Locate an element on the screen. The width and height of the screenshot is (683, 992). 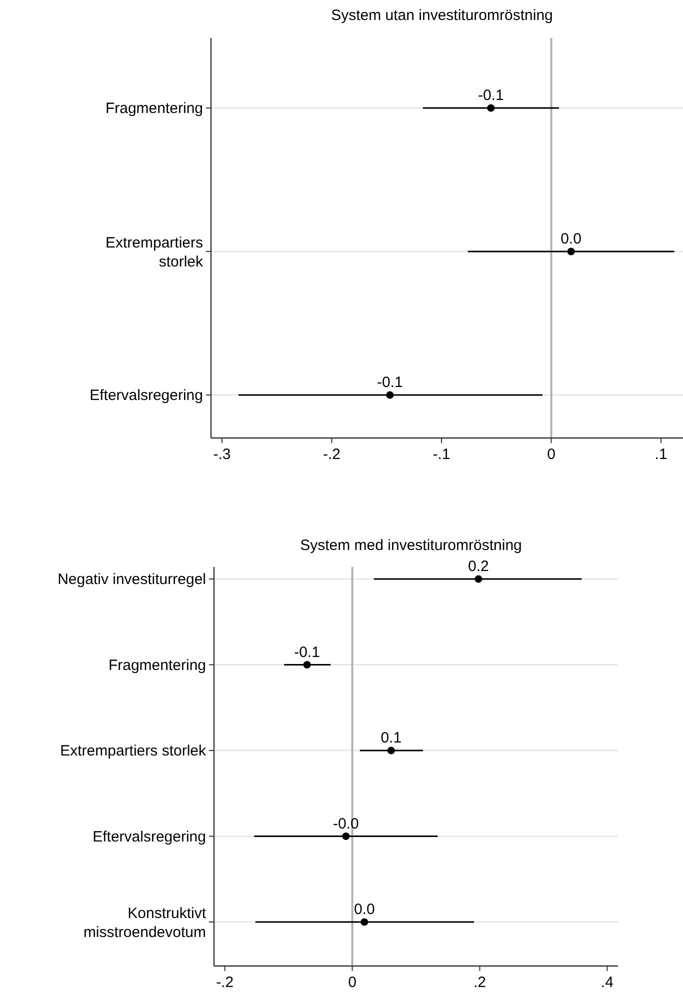
x-tick-label: .4 is located at coordinates (607, 982).